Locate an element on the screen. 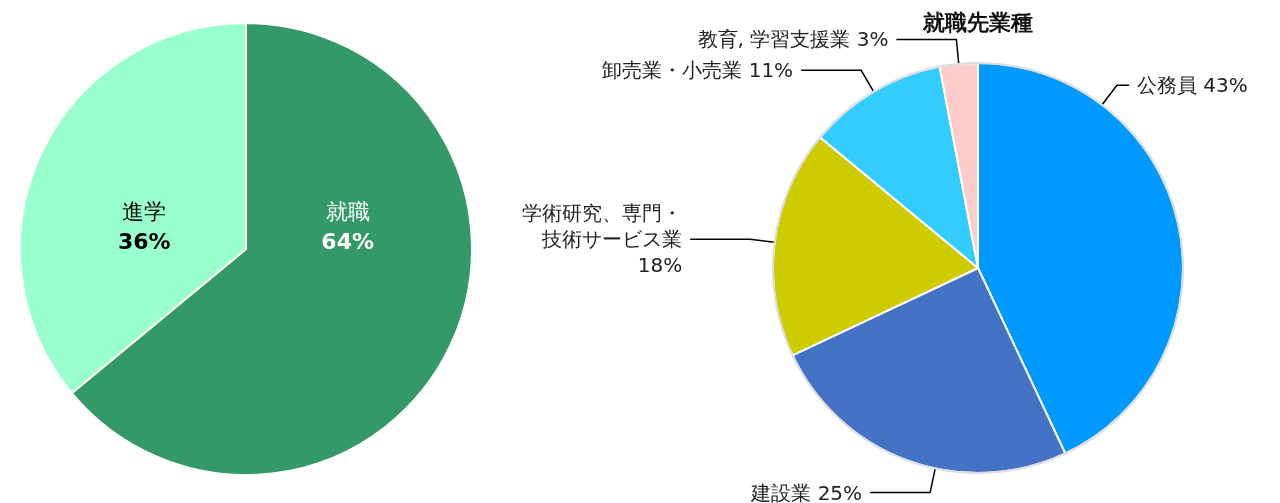 The image size is (1280, 503). data-label: 18% is located at coordinates (660, 265).